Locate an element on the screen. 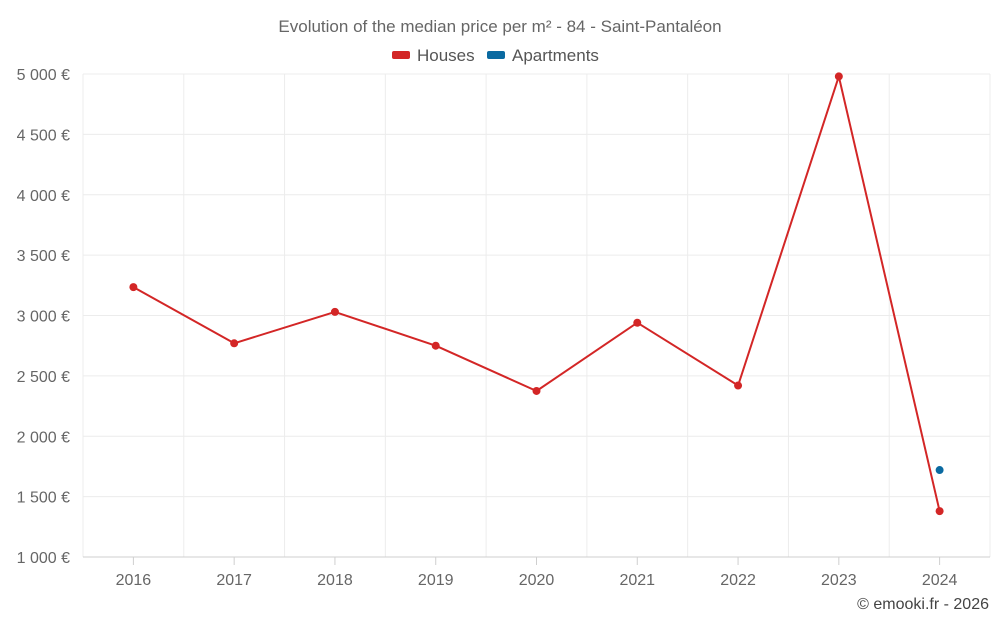 This screenshot has width=1000, height=625. legend: Houses Apartments is located at coordinates (495, 55).